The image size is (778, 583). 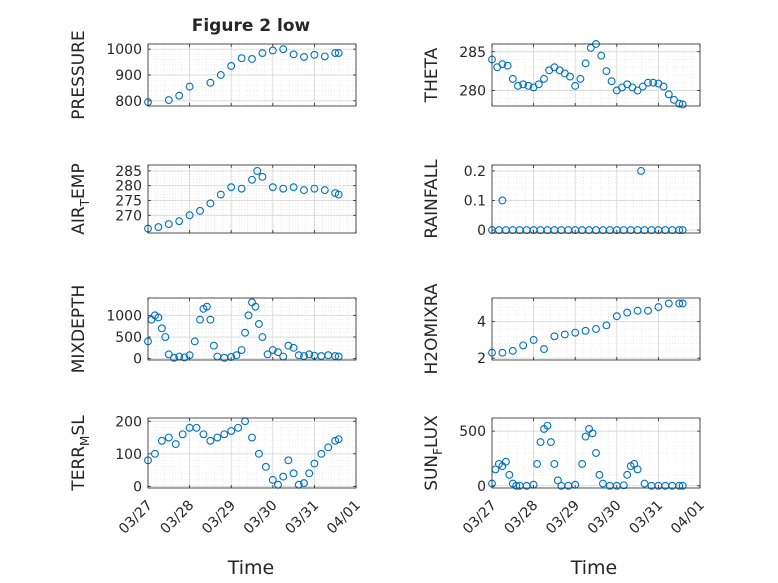 What do you see at coordinates (561, 74) in the screenshot?
I see `subplot-theta: 280 285 THETA` at bounding box center [561, 74].